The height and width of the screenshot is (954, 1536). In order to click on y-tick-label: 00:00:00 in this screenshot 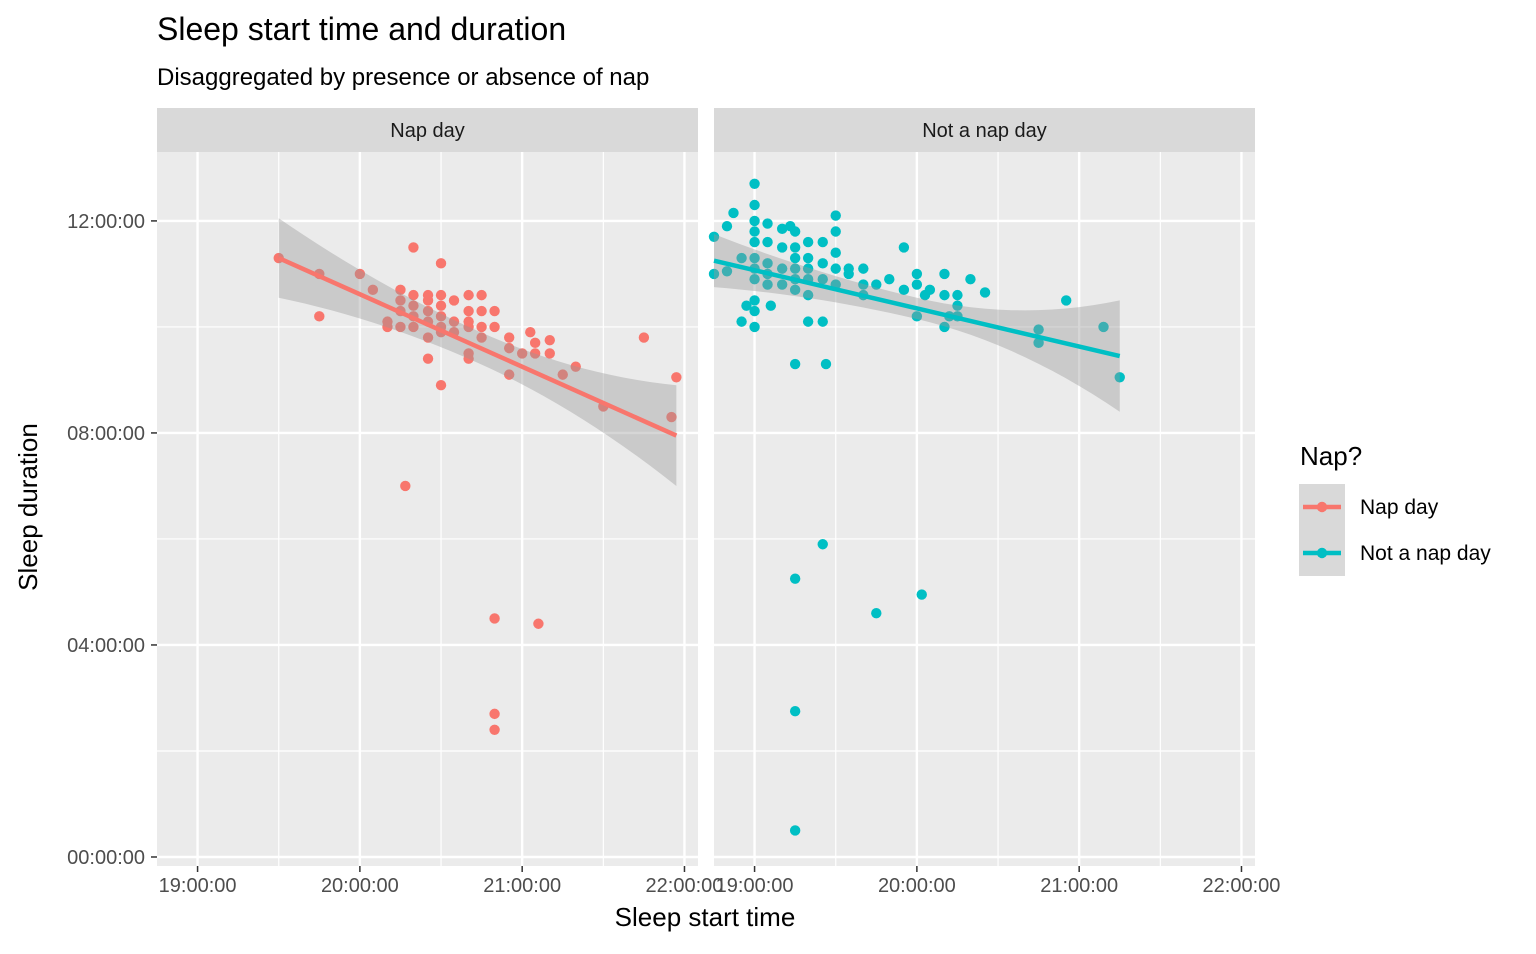, I will do `click(106, 858)`.